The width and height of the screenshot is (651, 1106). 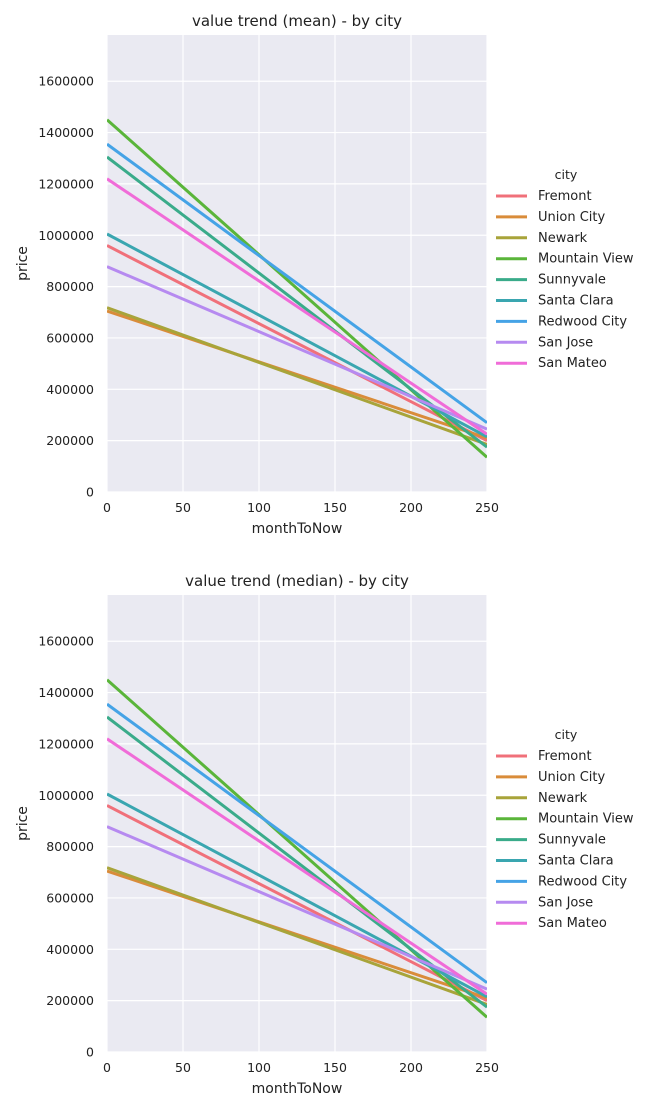 What do you see at coordinates (297, 21) in the screenshot?
I see `chart-title: value trend (mean) - by city` at bounding box center [297, 21].